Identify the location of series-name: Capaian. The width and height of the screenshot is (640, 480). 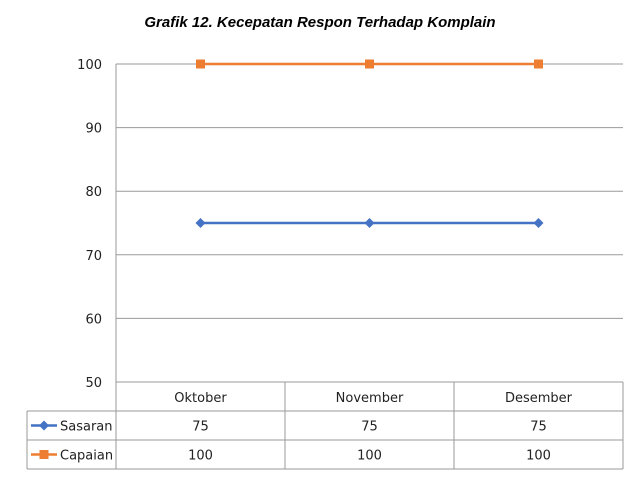
(86, 456).